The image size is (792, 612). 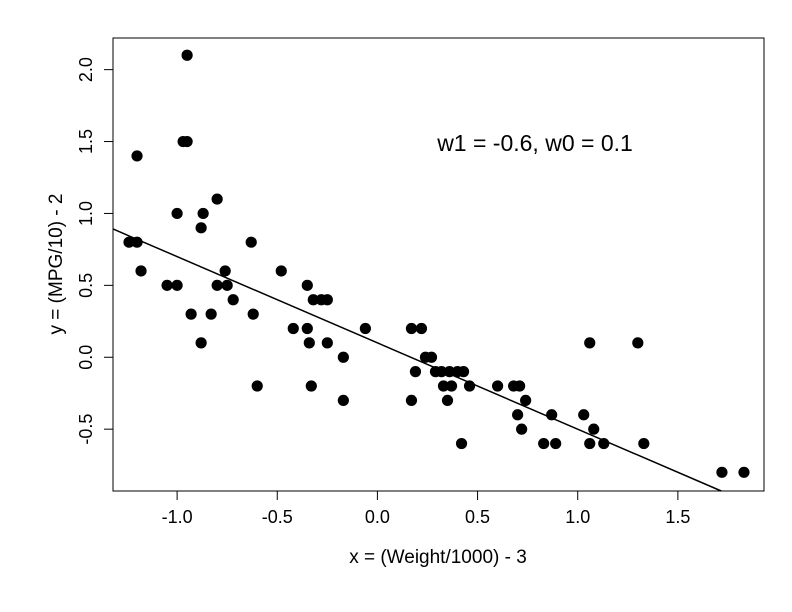 What do you see at coordinates (86, 357) in the screenshot?
I see `y-tick-label: 0.0` at bounding box center [86, 357].